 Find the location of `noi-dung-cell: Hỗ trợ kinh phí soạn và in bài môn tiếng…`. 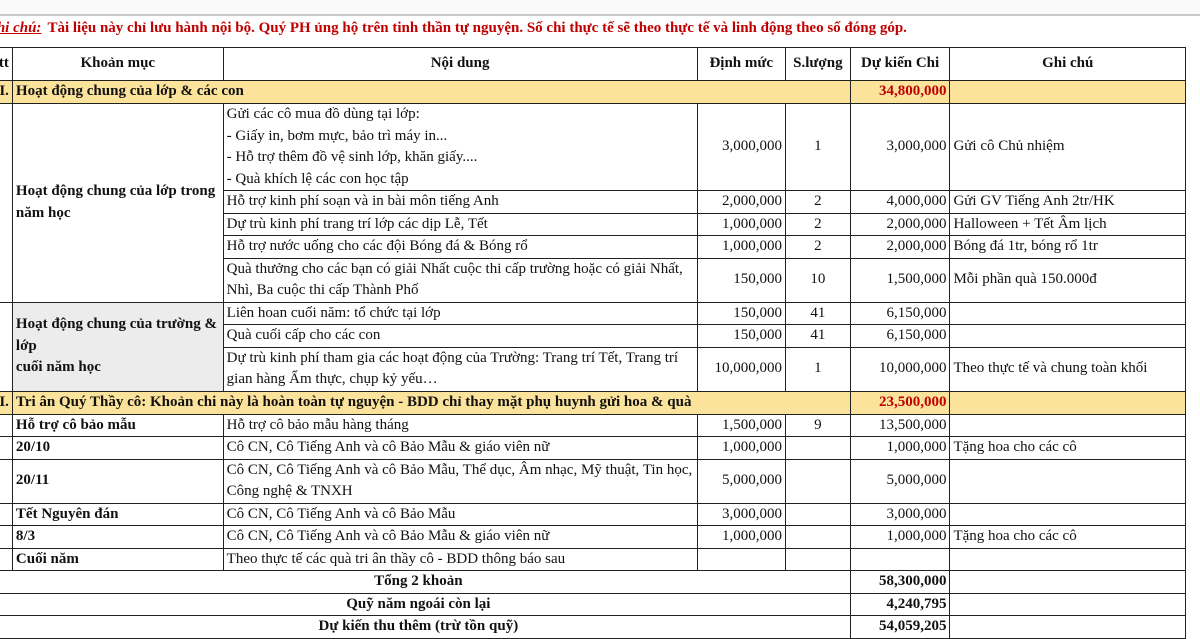

noi-dung-cell: Hỗ trợ kinh phí soạn và in bài môn tiếng… is located at coordinates (460, 202).